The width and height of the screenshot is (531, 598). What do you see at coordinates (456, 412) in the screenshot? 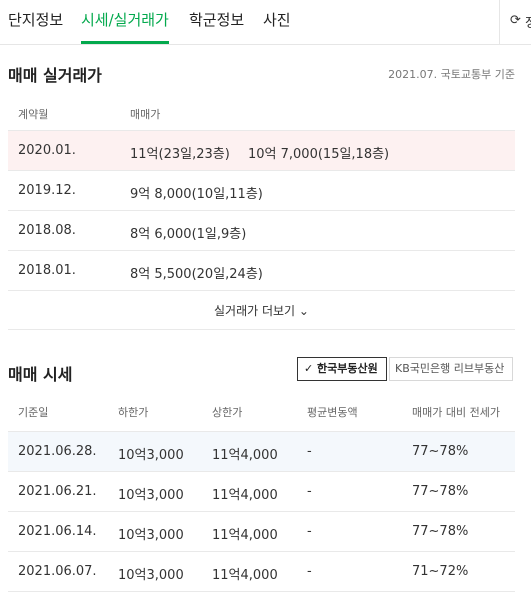
I see `col-jeonse-ratio: 매매가 대비 전세가` at bounding box center [456, 412].